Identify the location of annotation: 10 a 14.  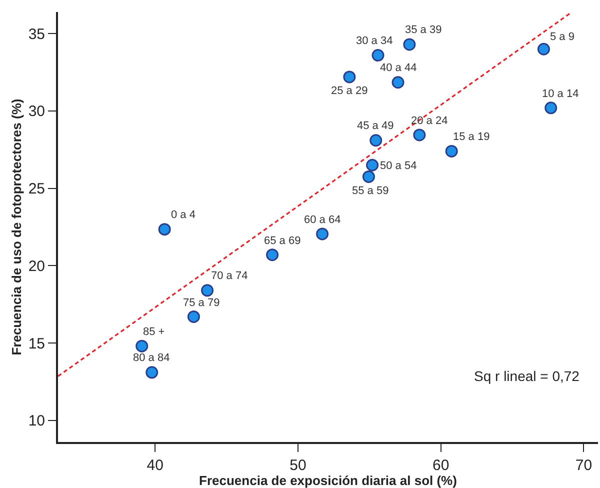
(560, 94).